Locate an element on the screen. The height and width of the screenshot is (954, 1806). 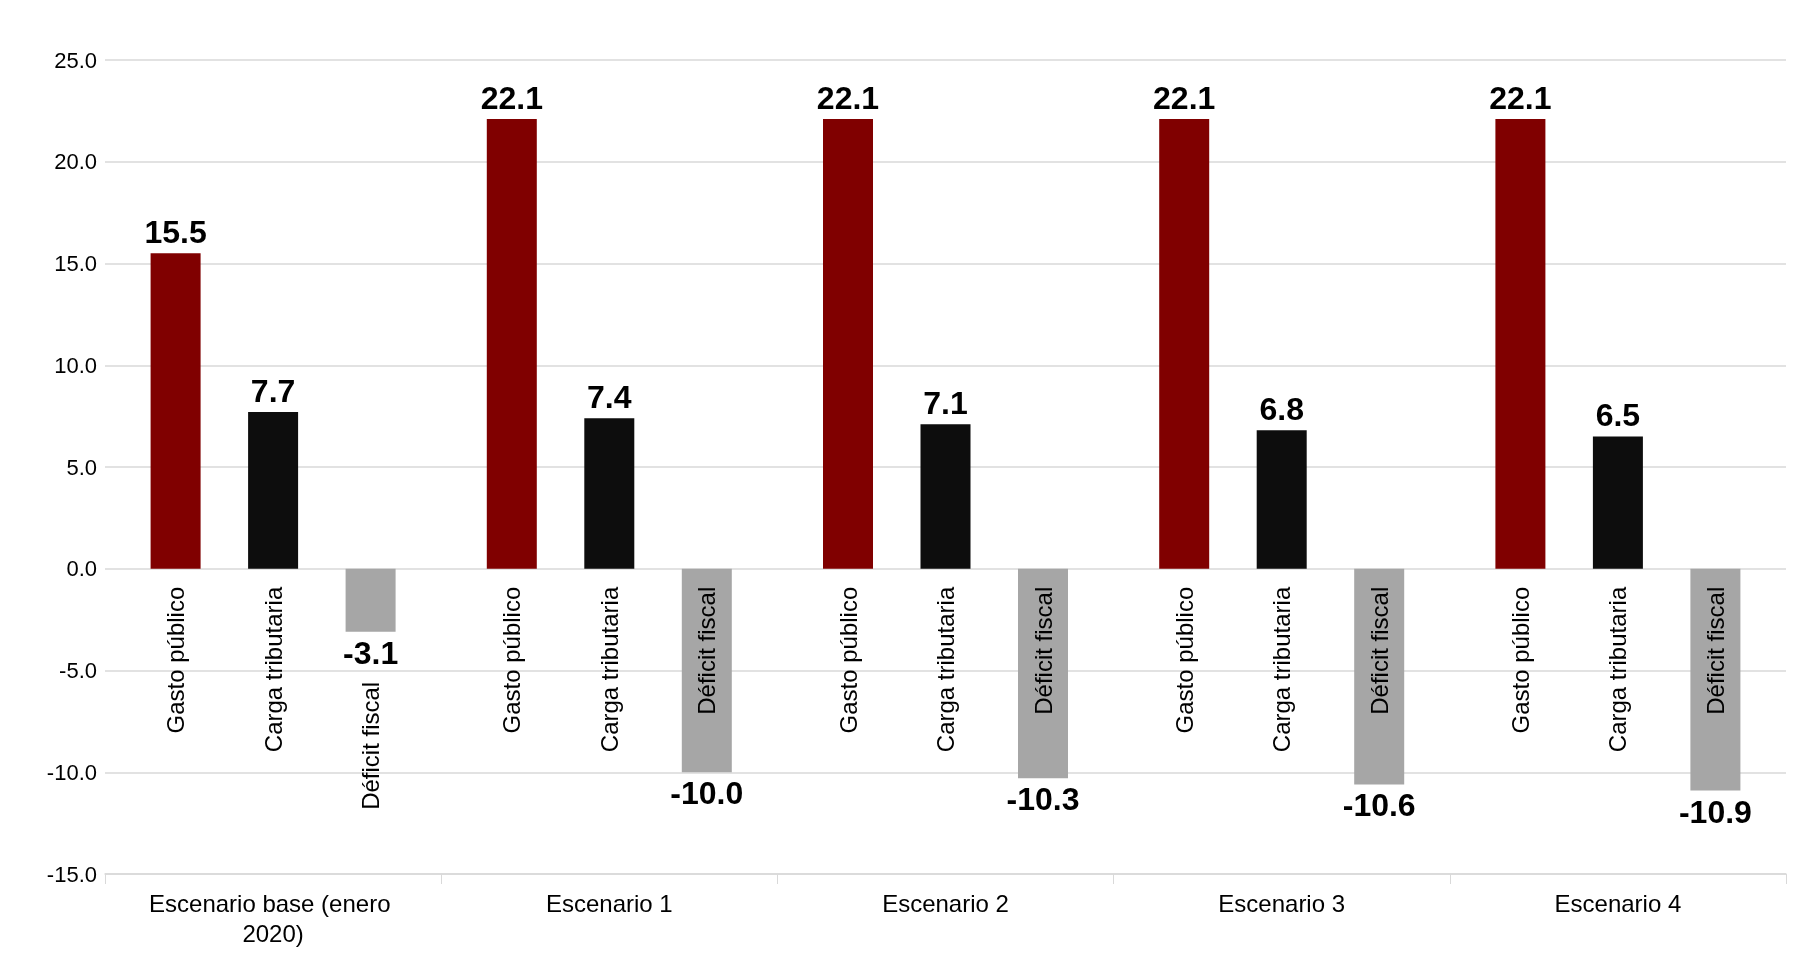
y-tick-label: 5.0 is located at coordinates (81, 467).